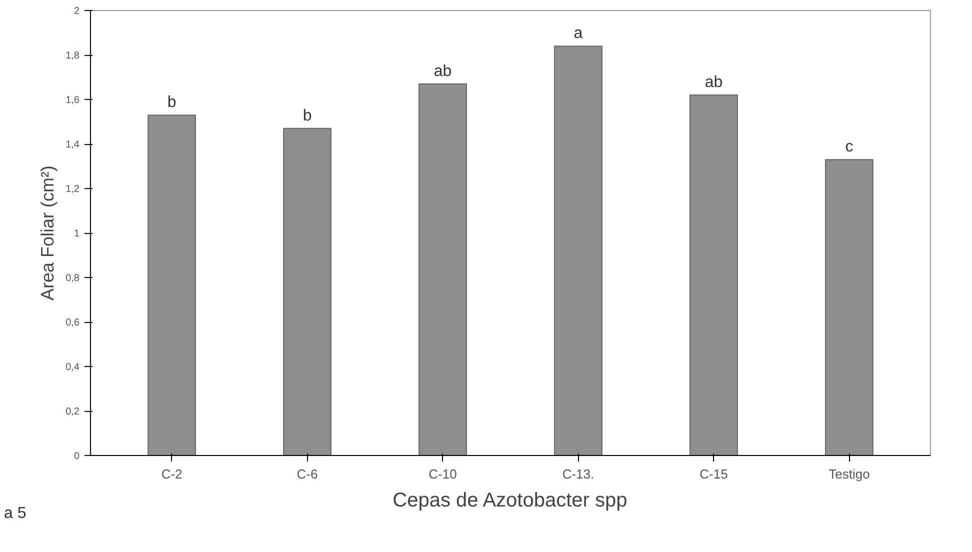  I want to click on y-tick-label: 0, so click(77, 456).